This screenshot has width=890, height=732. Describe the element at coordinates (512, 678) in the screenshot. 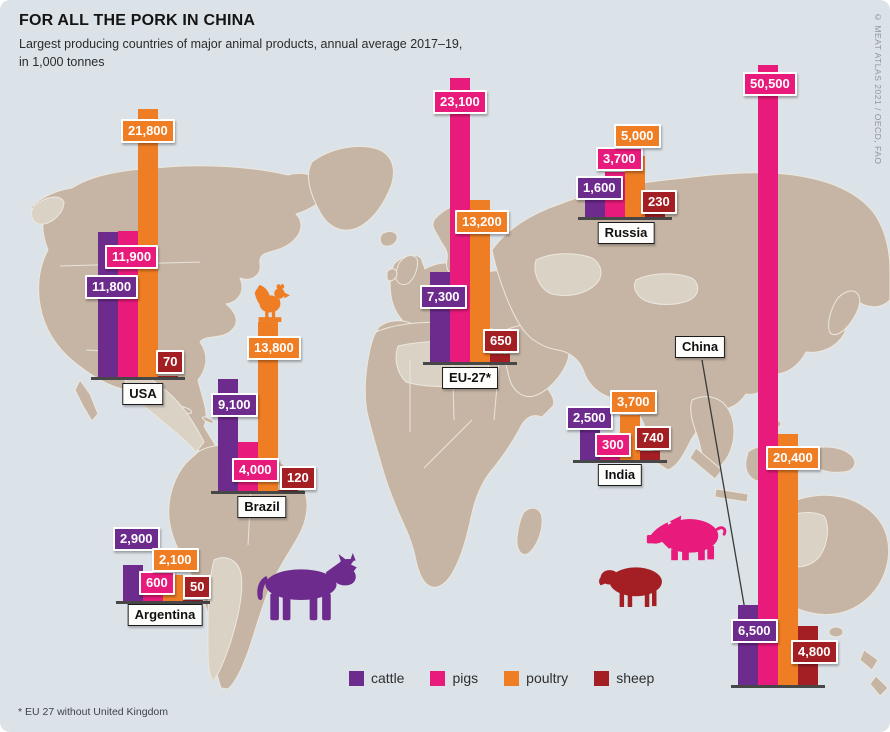

I see `legend-swatch-poultry` at that location.